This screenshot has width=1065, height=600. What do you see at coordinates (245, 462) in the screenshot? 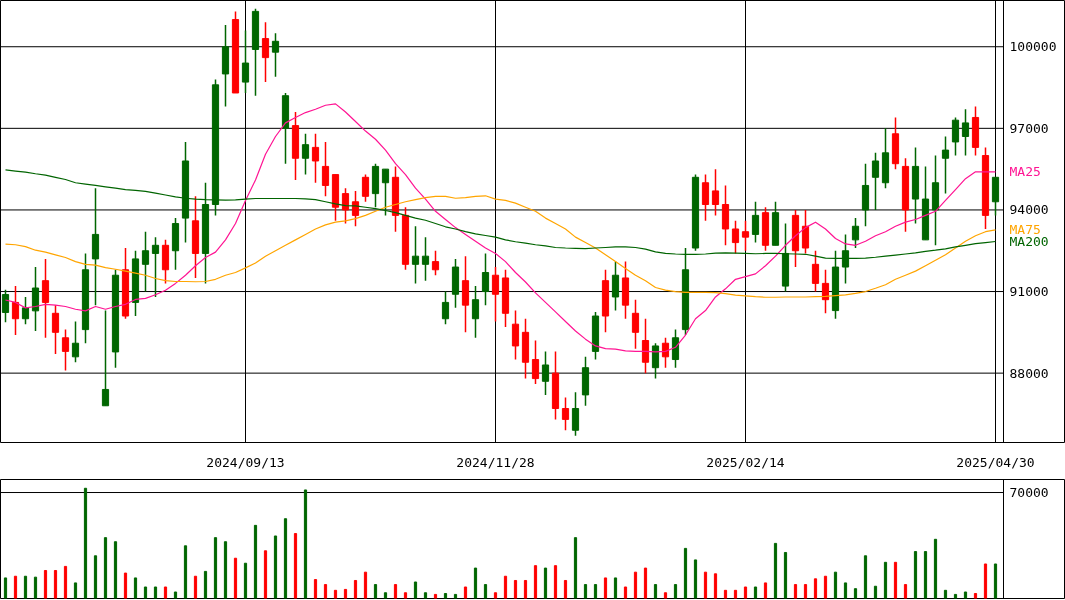
I see `x-tick-label: 2024/09/13` at bounding box center [245, 462].